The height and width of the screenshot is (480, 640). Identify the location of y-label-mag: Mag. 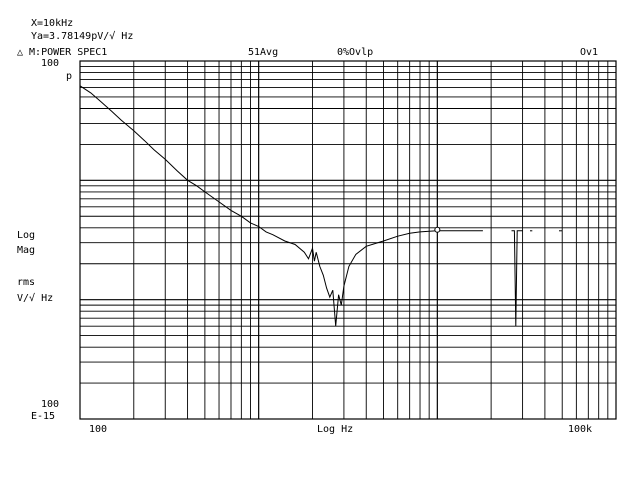
(26, 250).